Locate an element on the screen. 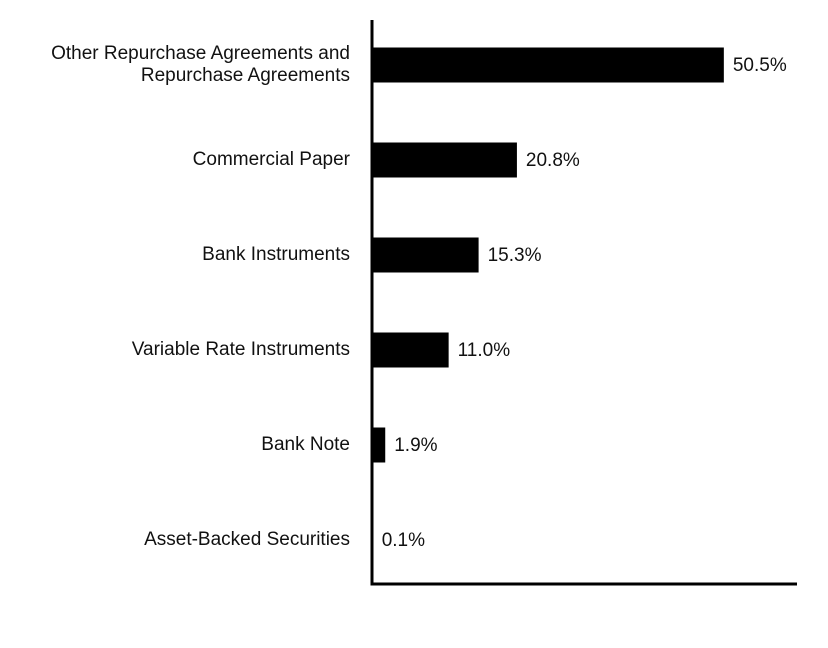  category-label: Bank Note is located at coordinates (305, 444).